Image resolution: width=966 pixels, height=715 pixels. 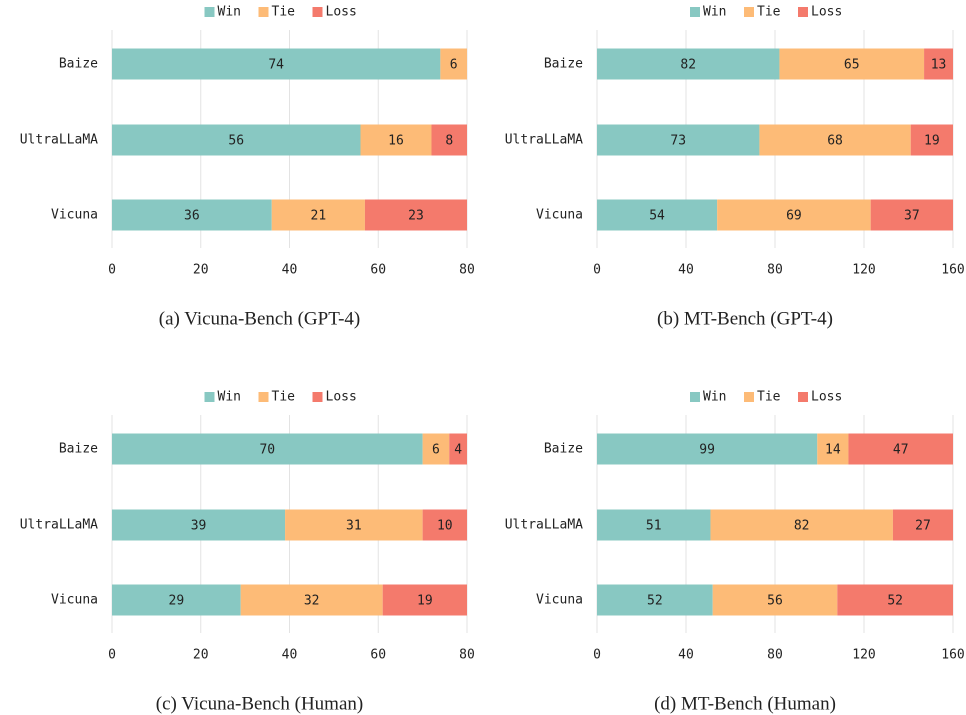 I want to click on data-label: 73, so click(x=678, y=141).